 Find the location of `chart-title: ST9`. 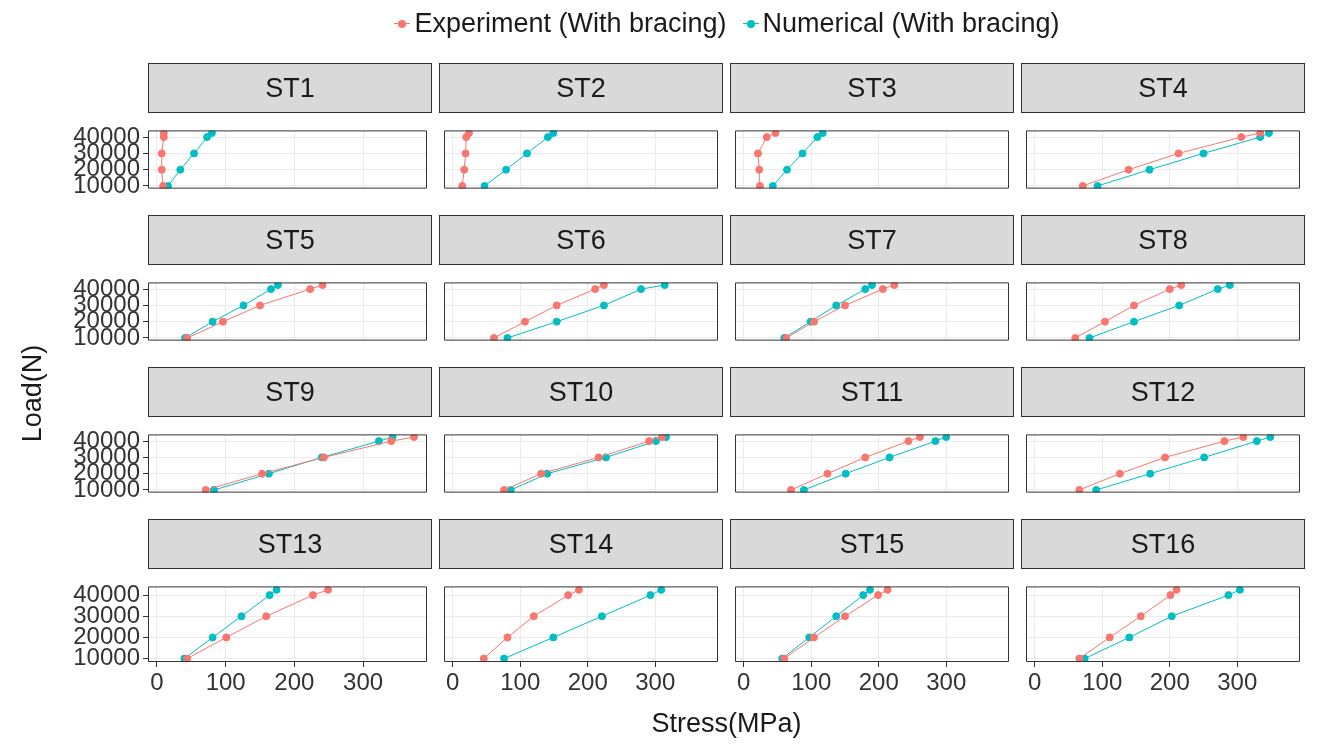

chart-title: ST9 is located at coordinates (290, 392).